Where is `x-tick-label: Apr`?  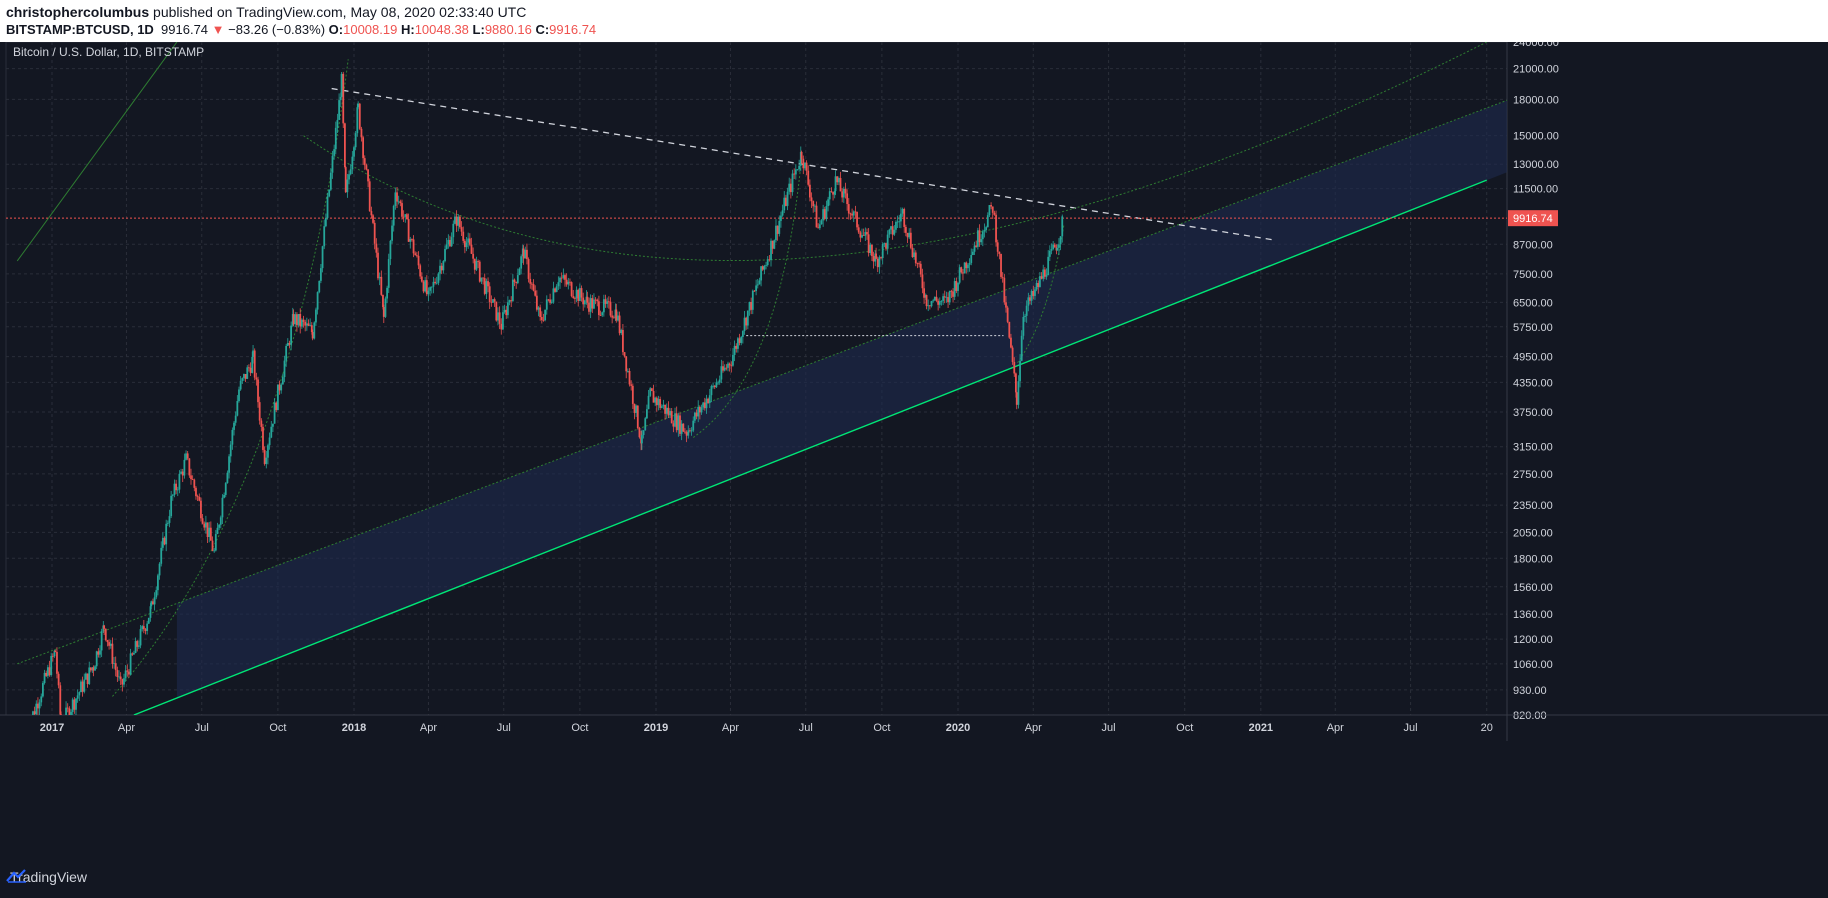
x-tick-label: Apr is located at coordinates (428, 728).